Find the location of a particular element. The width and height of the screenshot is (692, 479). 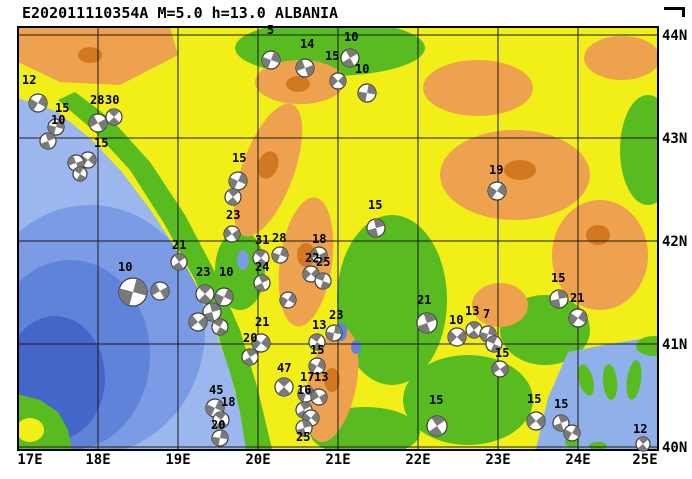

depth-label: 22 is located at coordinates (312, 258).